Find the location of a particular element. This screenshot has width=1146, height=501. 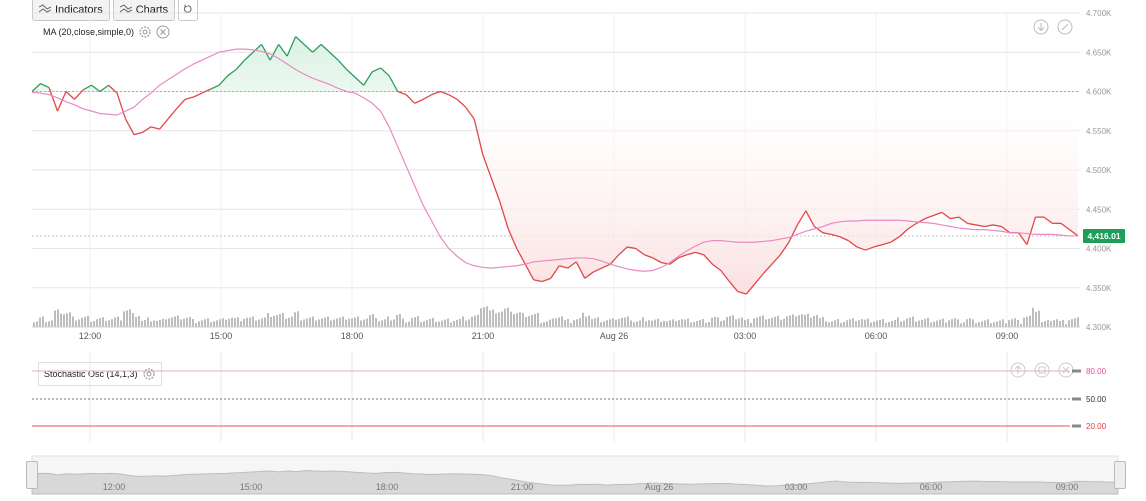

last-price-badge is located at coordinates (1104, 235).